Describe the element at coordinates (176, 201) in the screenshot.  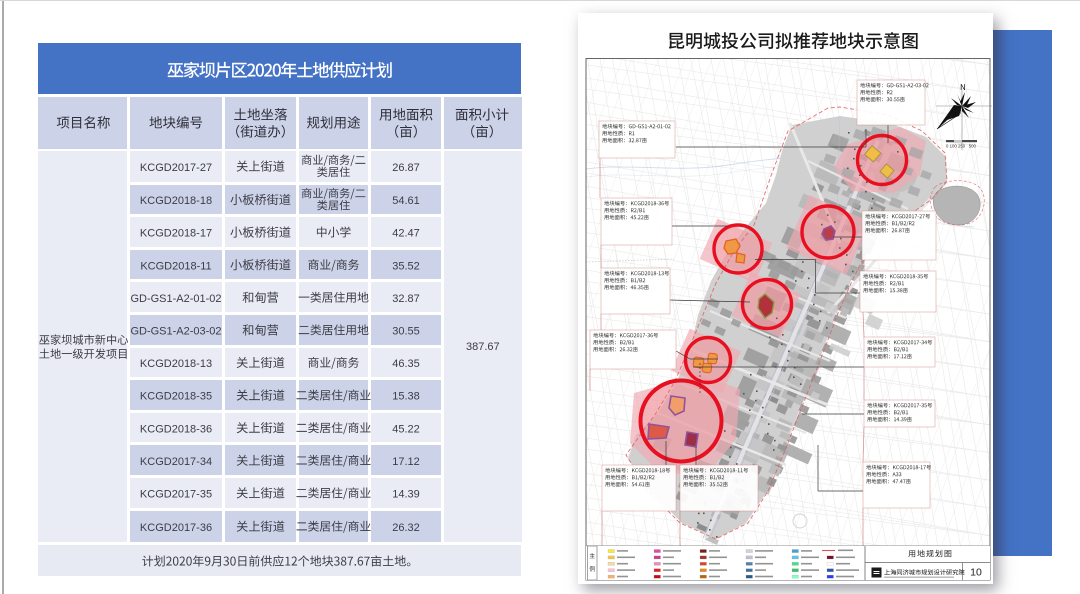
I see `svg-text: KCGD2018-18` at that location.